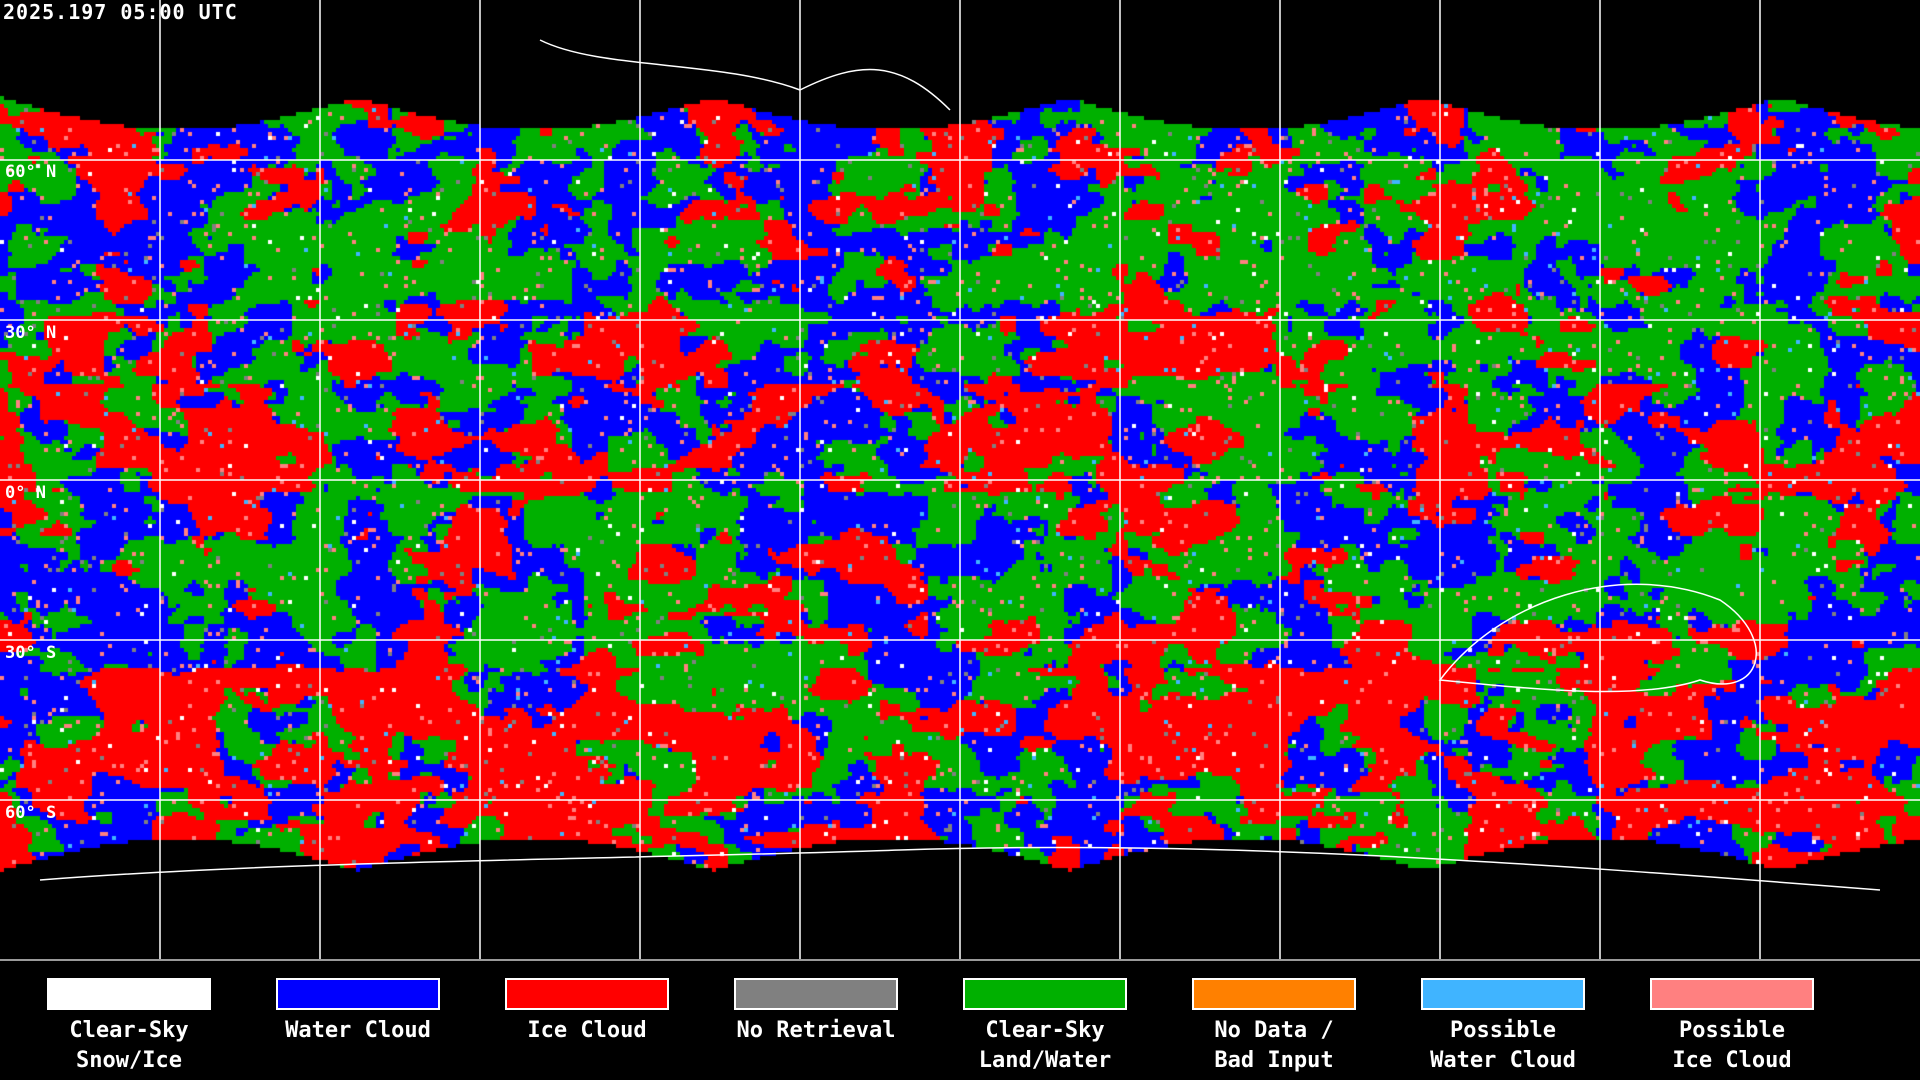  Describe the element at coordinates (31, 172) in the screenshot. I see `lat-label-60n: 60° N` at that location.